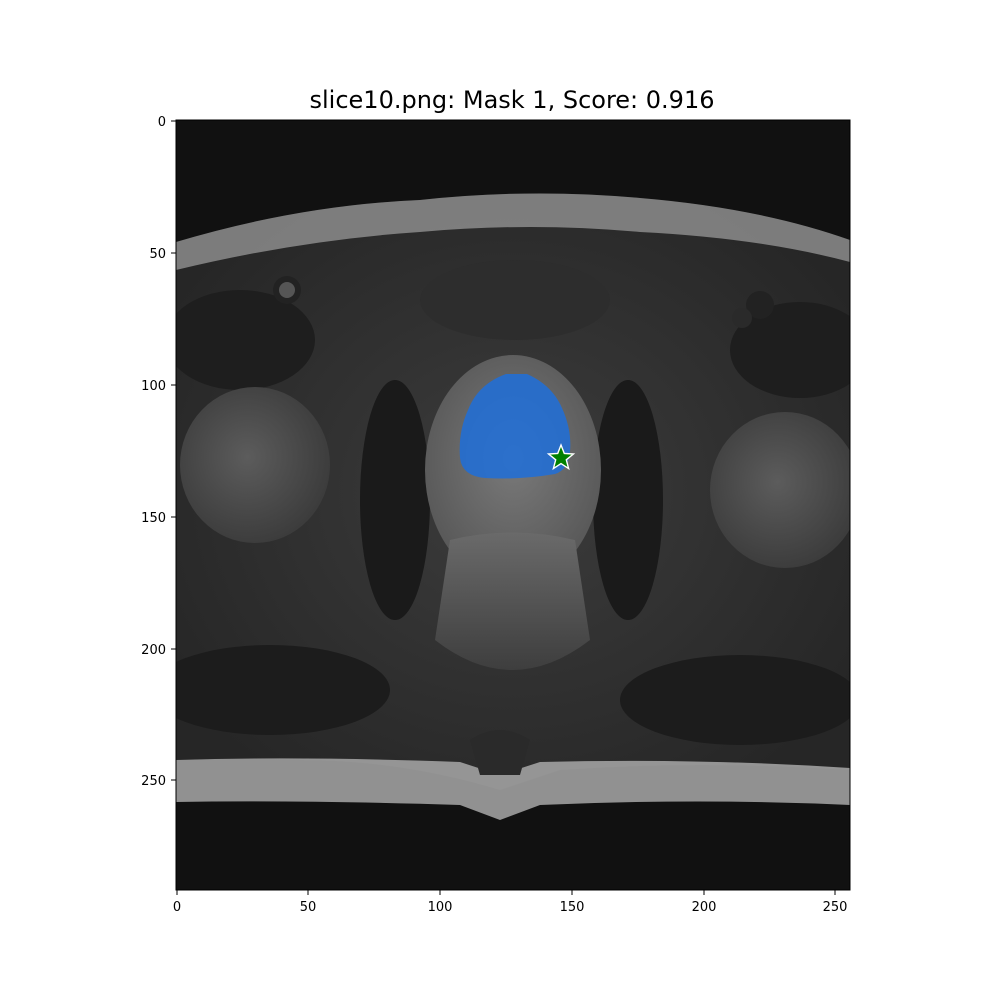 The height and width of the screenshot is (1000, 1000). What do you see at coordinates (153, 650) in the screenshot?
I see `y-tick-label: 200` at bounding box center [153, 650].